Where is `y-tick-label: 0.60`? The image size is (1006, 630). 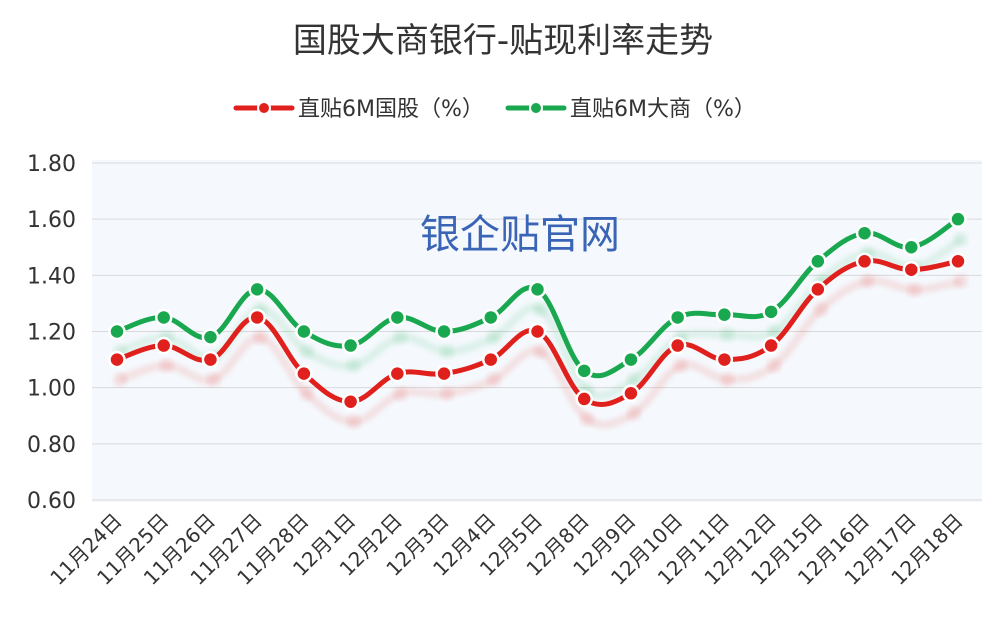 y-tick-label: 0.60 is located at coordinates (51, 501).